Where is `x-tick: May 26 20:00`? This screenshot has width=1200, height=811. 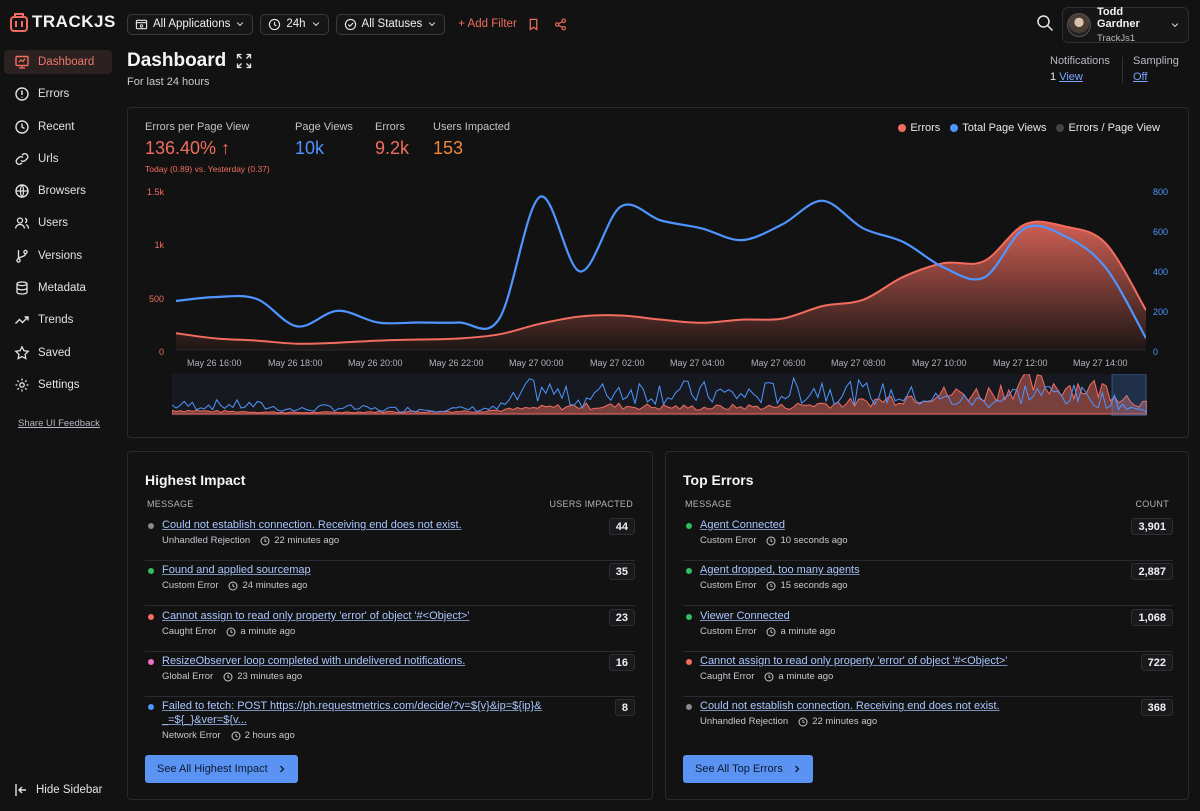
x-tick: May 26 20:00 is located at coordinates (375, 363).